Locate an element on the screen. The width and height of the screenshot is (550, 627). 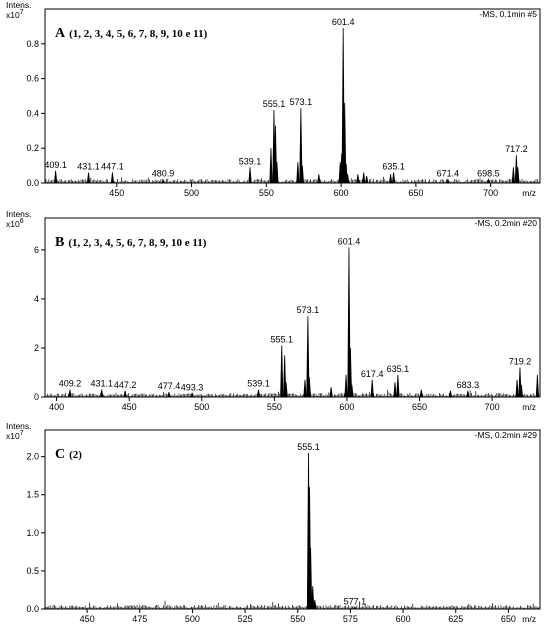
y-axis-label: Intens. is located at coordinates (19, 5).